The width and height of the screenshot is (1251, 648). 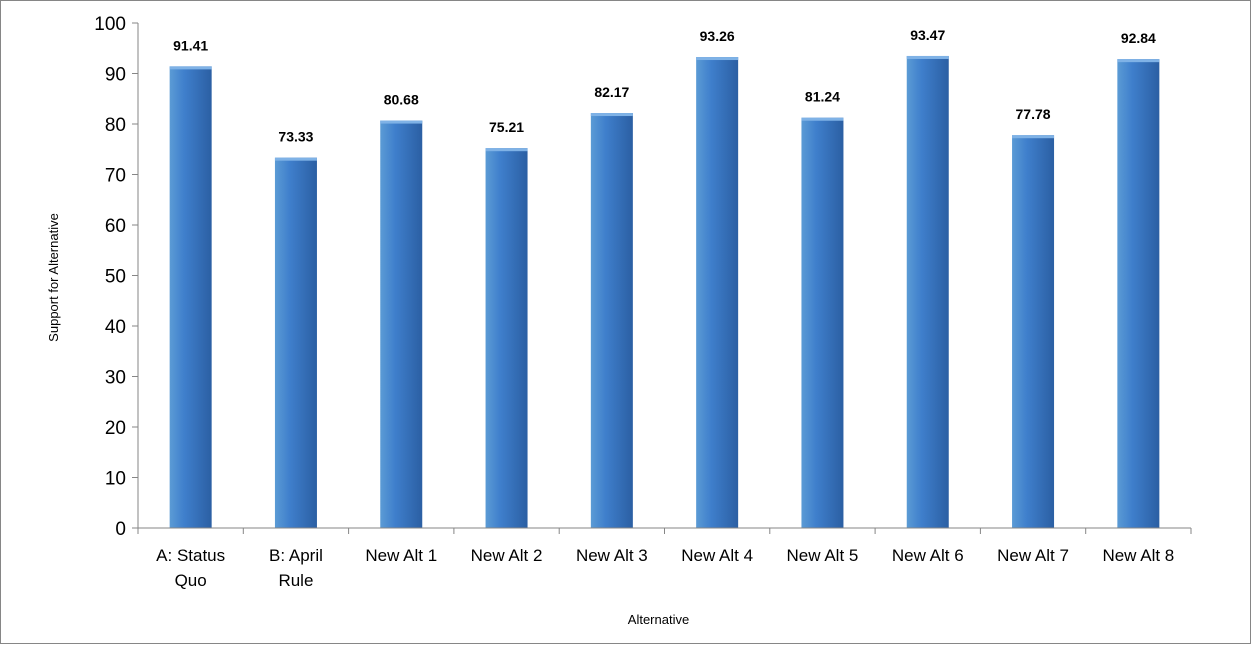 What do you see at coordinates (53, 277) in the screenshot?
I see `y-axis-title: Support for Alternative` at bounding box center [53, 277].